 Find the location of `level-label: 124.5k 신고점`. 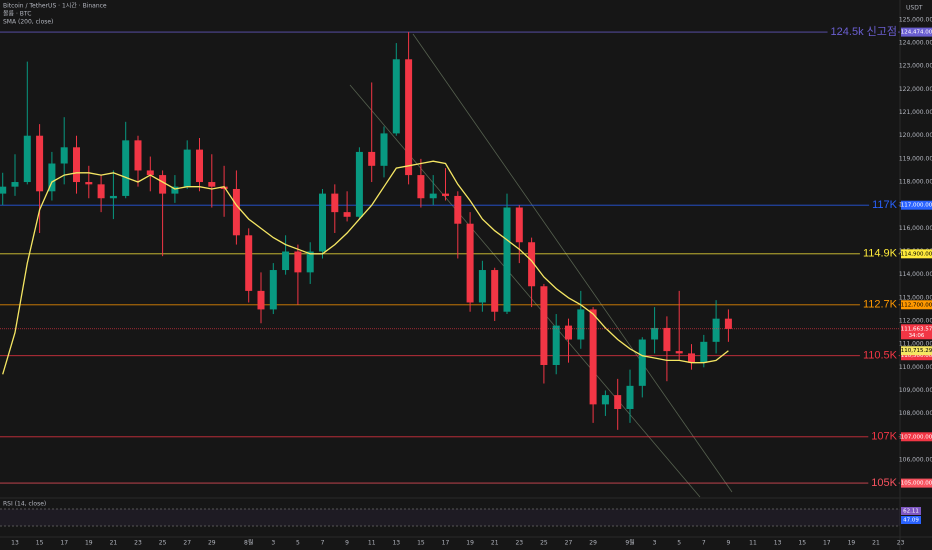

level-label: 124.5k 신고점 is located at coordinates (864, 31).